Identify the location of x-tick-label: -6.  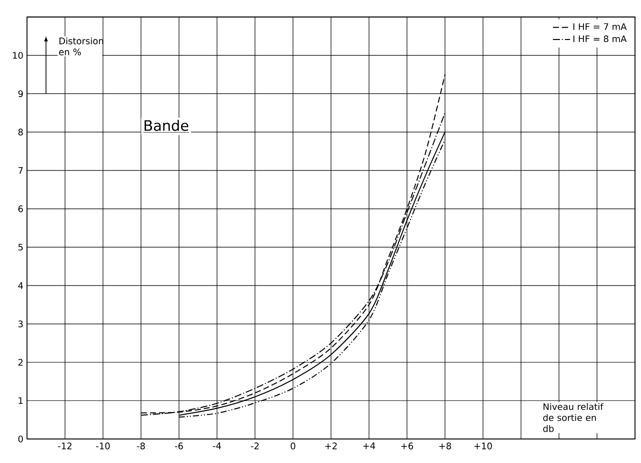
(178, 446).